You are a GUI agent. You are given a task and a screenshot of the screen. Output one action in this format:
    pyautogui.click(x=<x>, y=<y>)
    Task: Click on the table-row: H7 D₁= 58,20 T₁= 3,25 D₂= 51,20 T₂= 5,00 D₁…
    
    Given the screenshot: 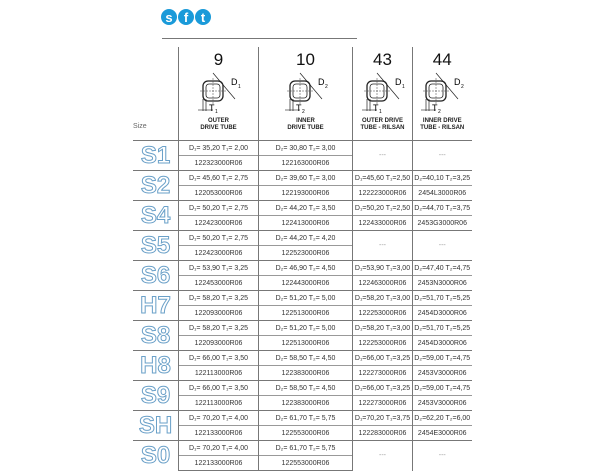 What is the action you would take?
    pyautogui.click(x=302, y=305)
    